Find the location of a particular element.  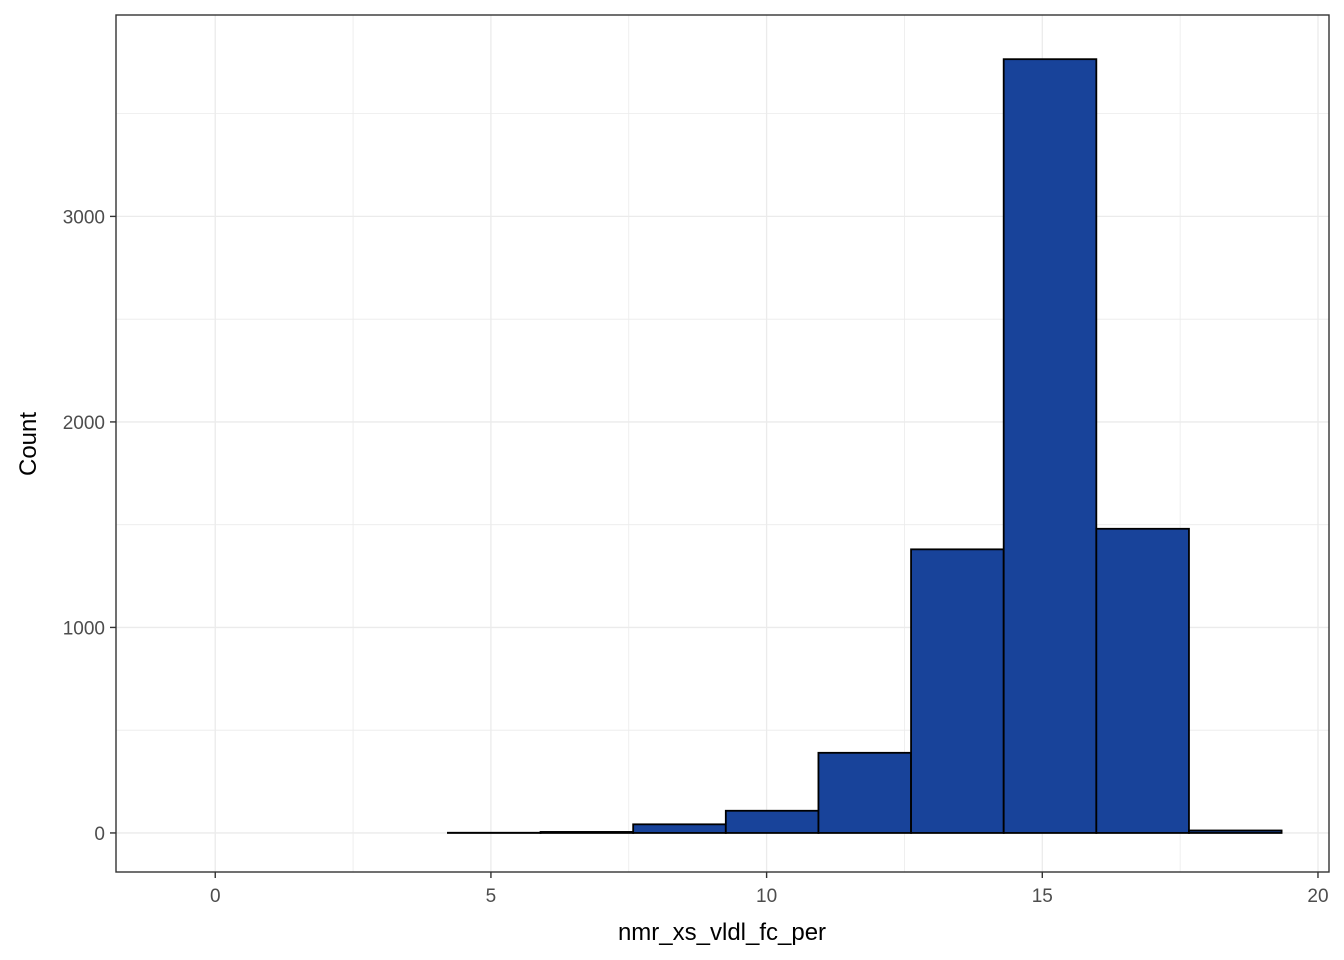

y-tick-label: 2000 is located at coordinates (84, 423).